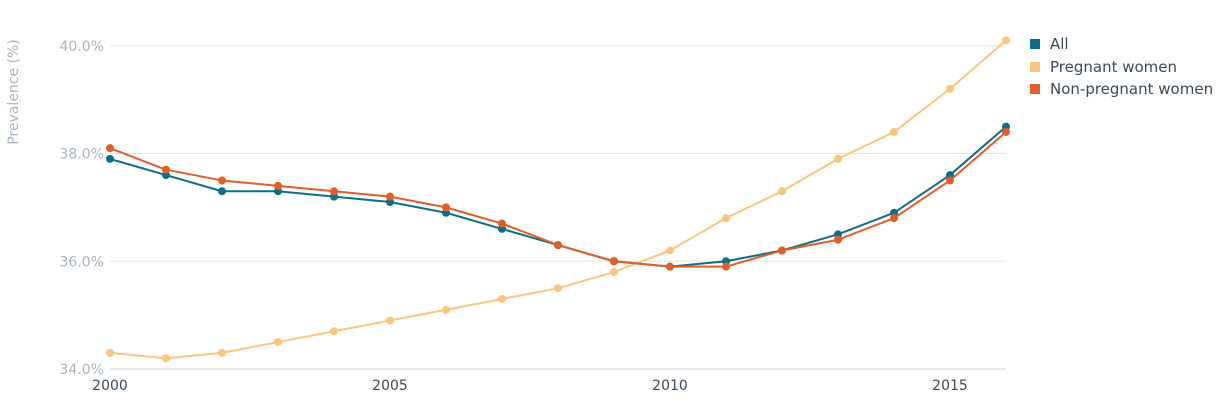  I want to click on legend: All Pregnant women Non-pregnant women, so click(1121, 67).